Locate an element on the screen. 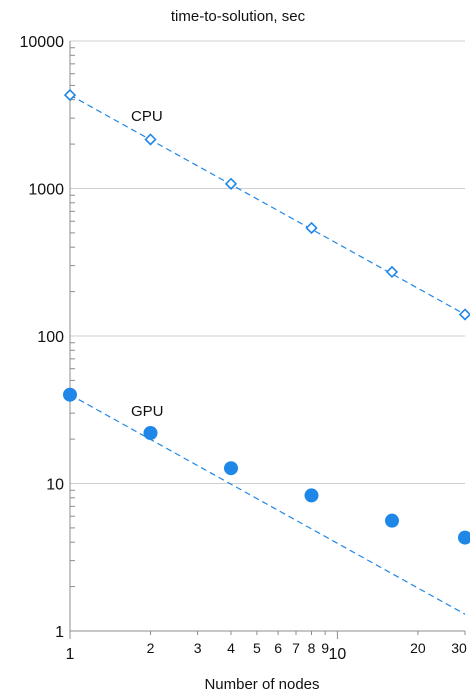  series-label-cpu: CPU is located at coordinates (147, 116).